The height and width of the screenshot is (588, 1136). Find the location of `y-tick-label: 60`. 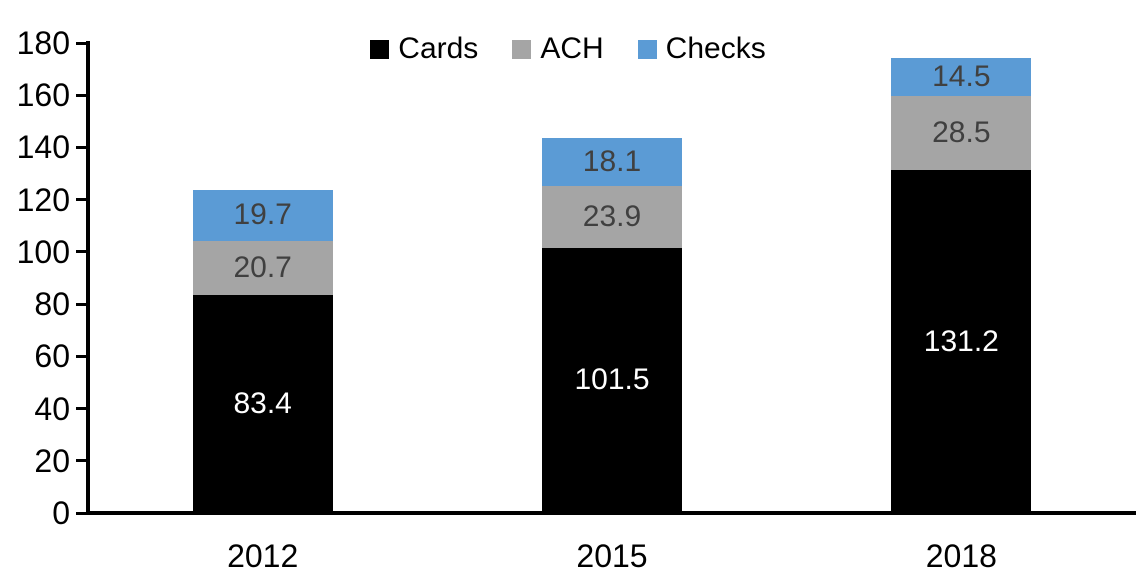

y-tick-label: 60 is located at coordinates (52, 356).